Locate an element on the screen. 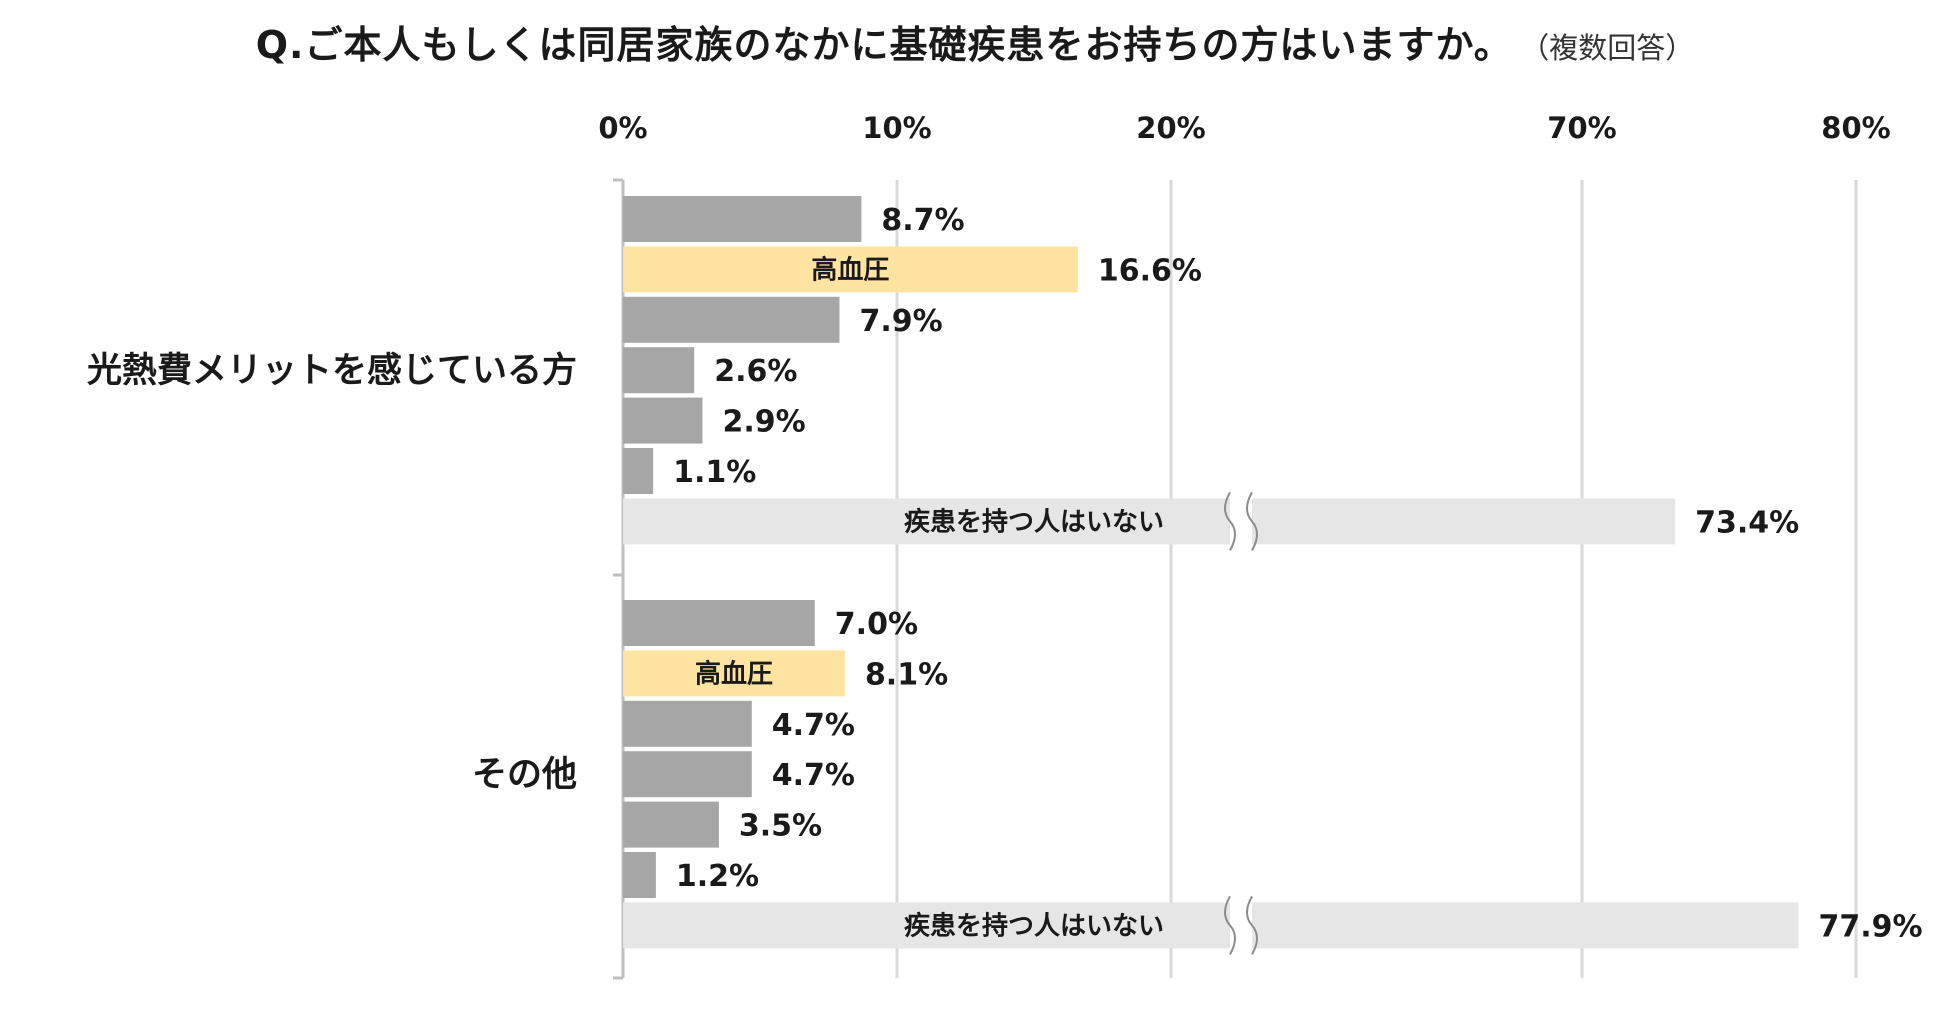 This screenshot has width=1950, height=1016. x-tick-label: 0% is located at coordinates (622, 128).